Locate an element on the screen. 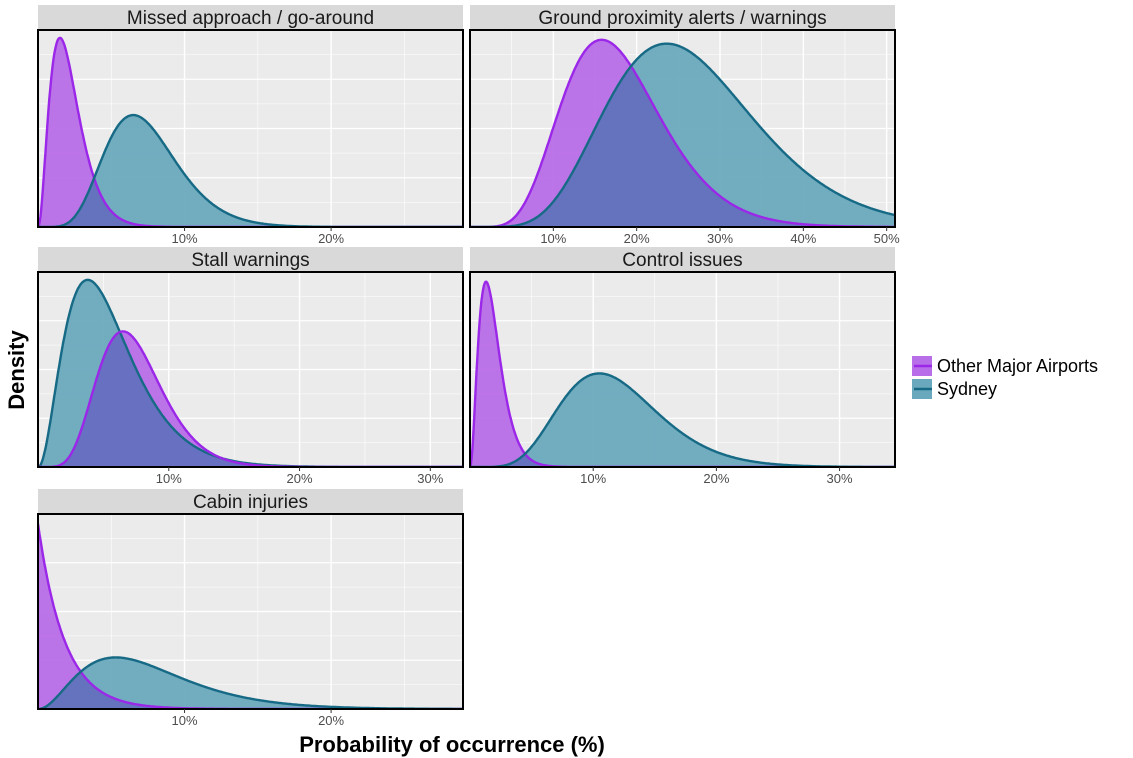 This screenshot has height=758, width=1133. facet-title: Stall warnings is located at coordinates (250, 260).